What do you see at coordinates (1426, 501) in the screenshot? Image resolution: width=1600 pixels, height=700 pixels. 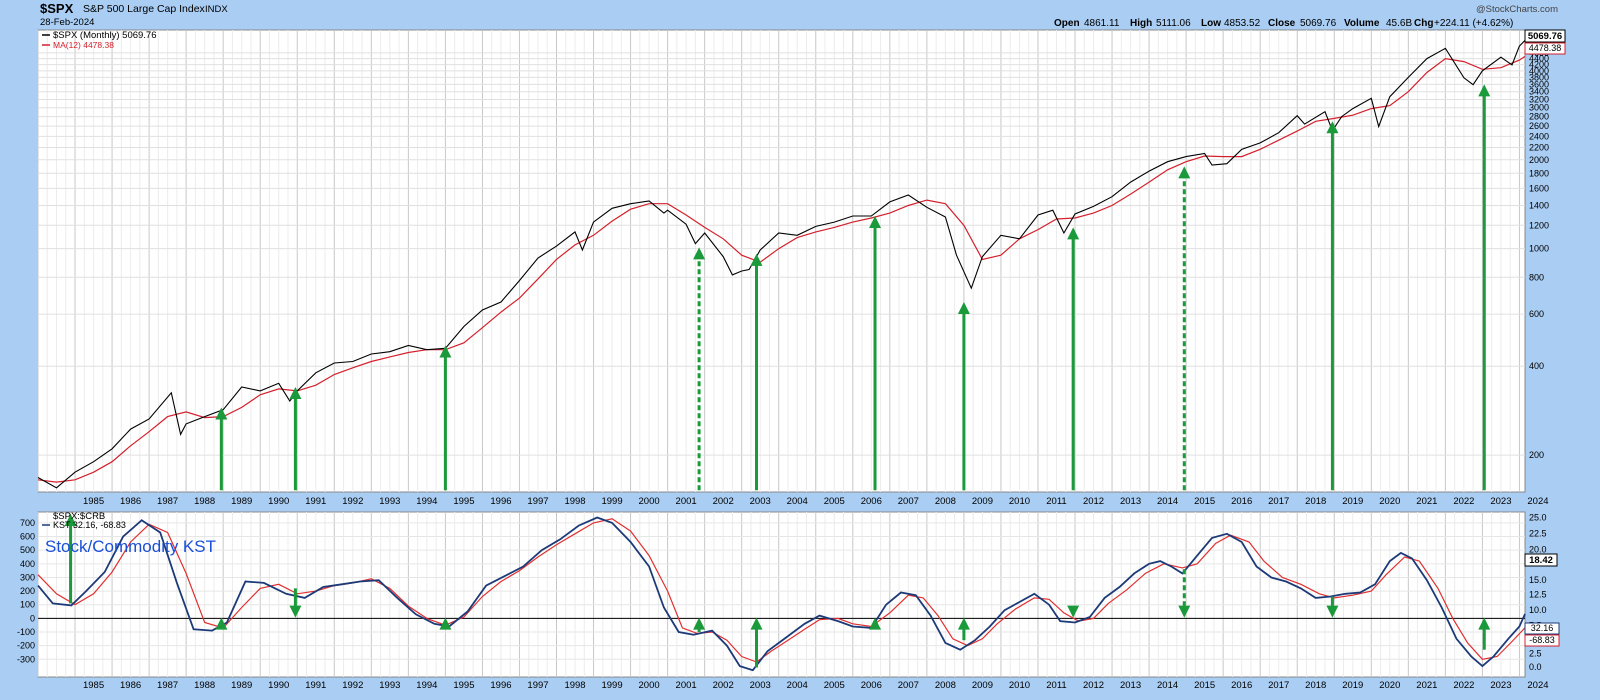 I see `x-tick-label: 2021` at bounding box center [1426, 501].